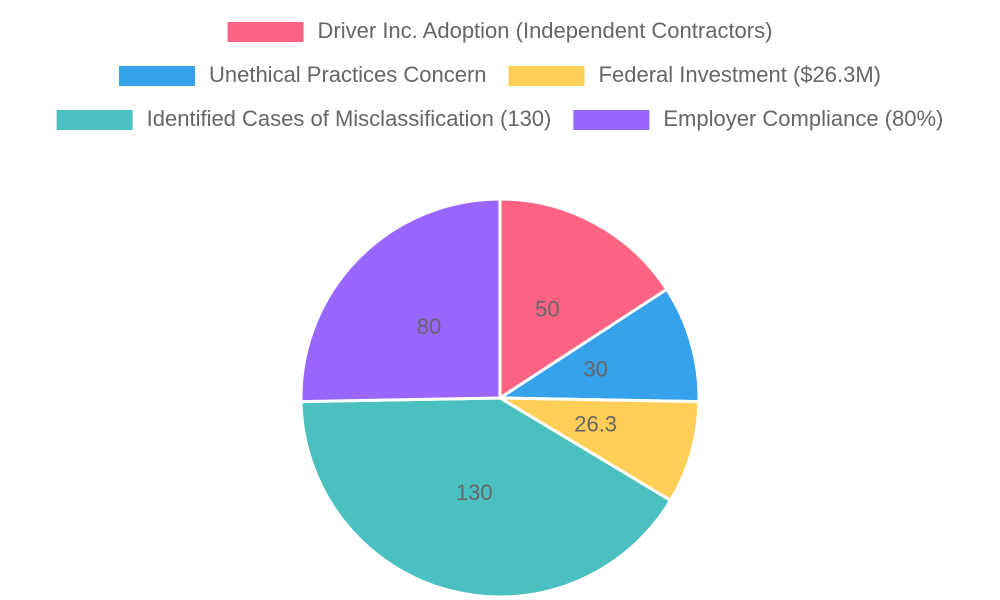  Describe the element at coordinates (595, 368) in the screenshot. I see `data-label: 30` at that location.